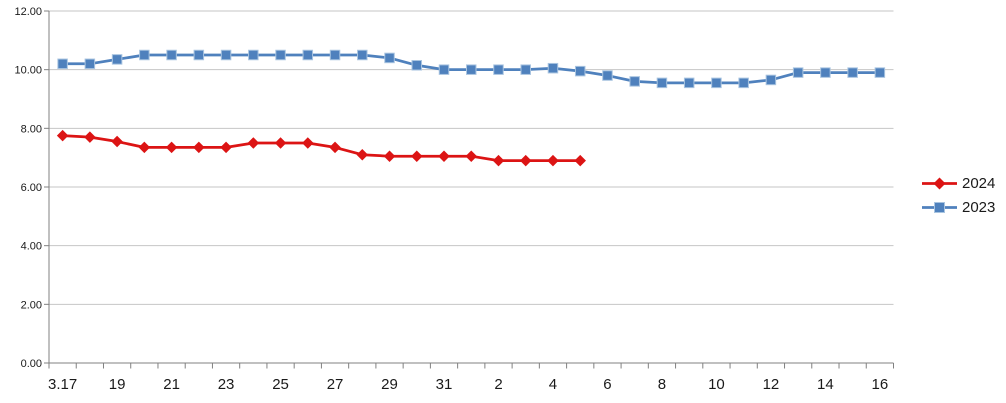  I want to click on y-tick-labels: 0.00 2.00 4.00 6.00 8.00 10.00 12.00, so click(28, 188).